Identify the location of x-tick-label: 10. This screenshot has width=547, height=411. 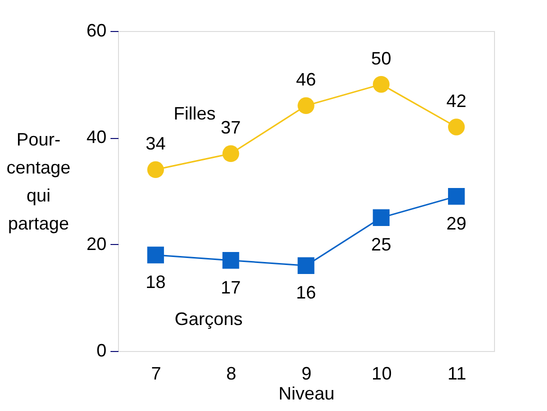
(382, 374).